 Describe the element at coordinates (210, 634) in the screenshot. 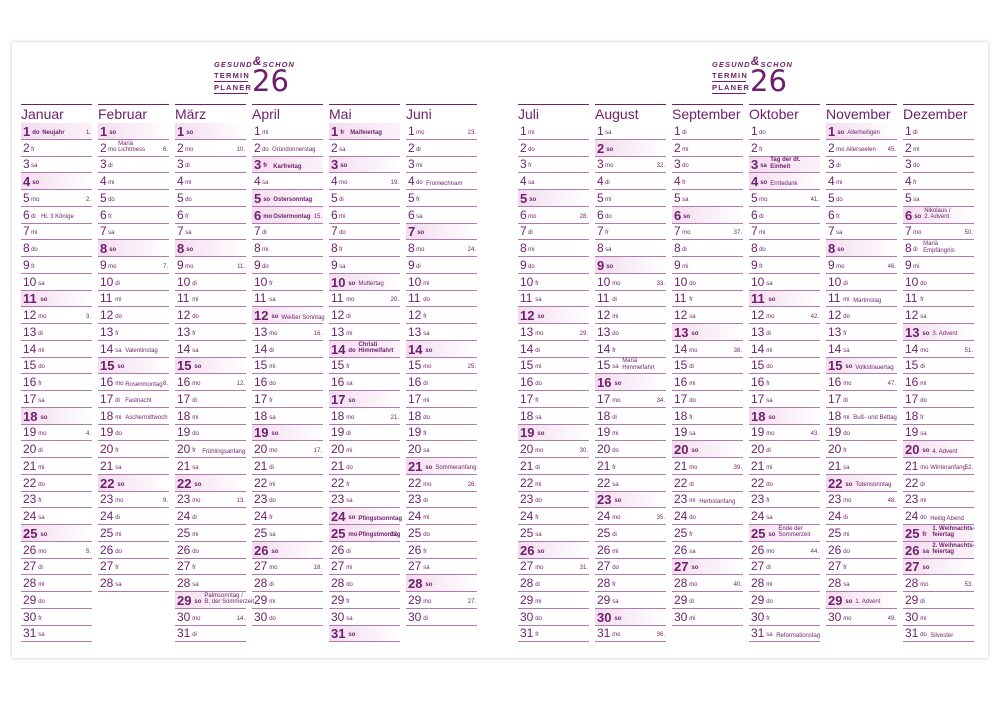

I see `day-row: 31 di` at that location.